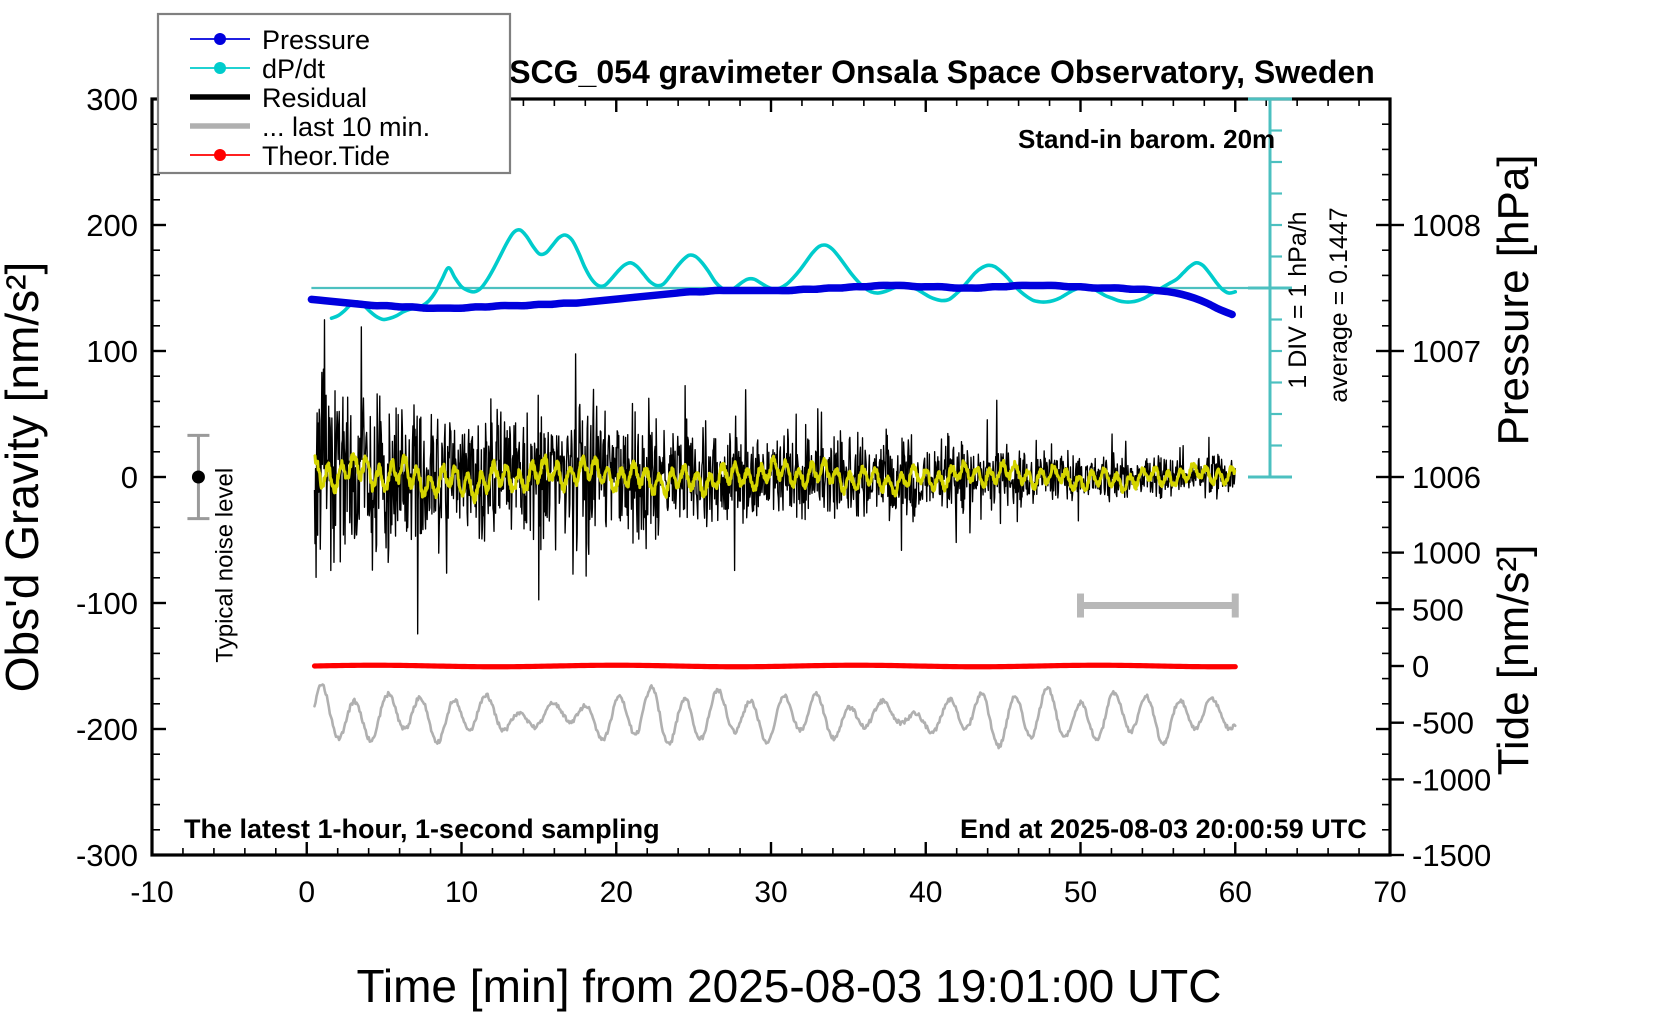 This screenshot has height=1020, width=1660. I want to click on end-time-label: End at 2025-08-03 20:00:59 UTC, so click(1163, 829).